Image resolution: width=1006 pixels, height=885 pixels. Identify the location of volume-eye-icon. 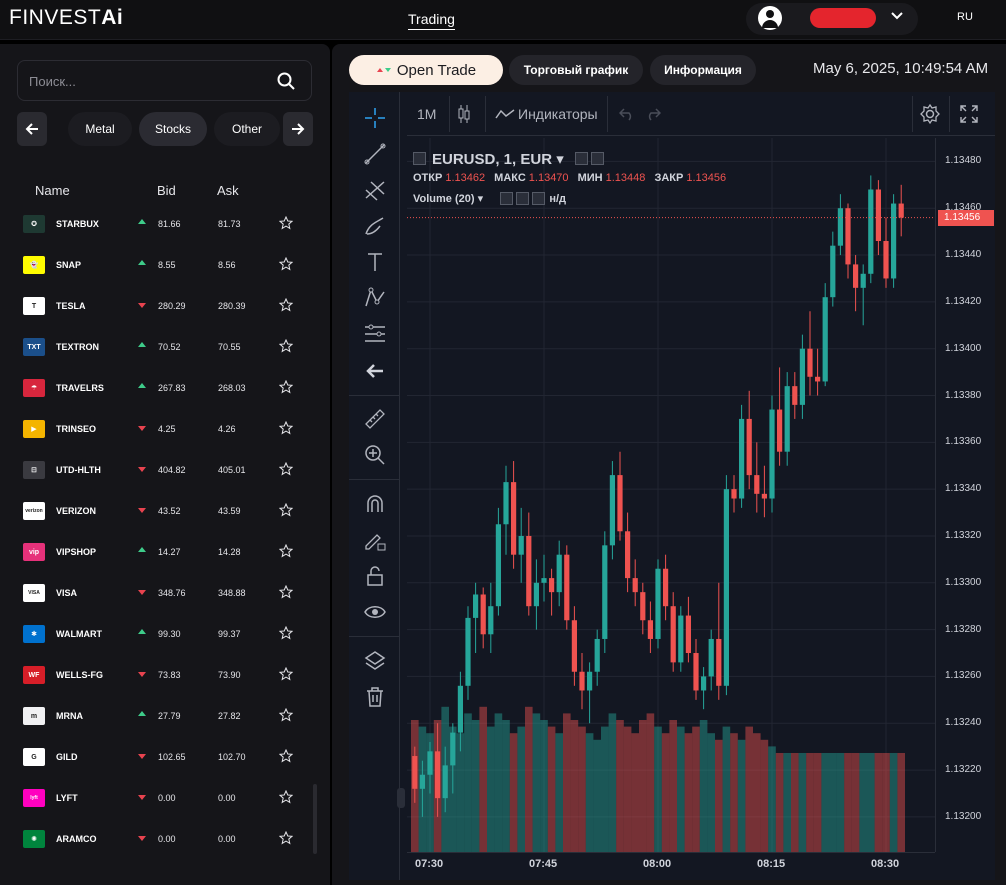
(506, 198).